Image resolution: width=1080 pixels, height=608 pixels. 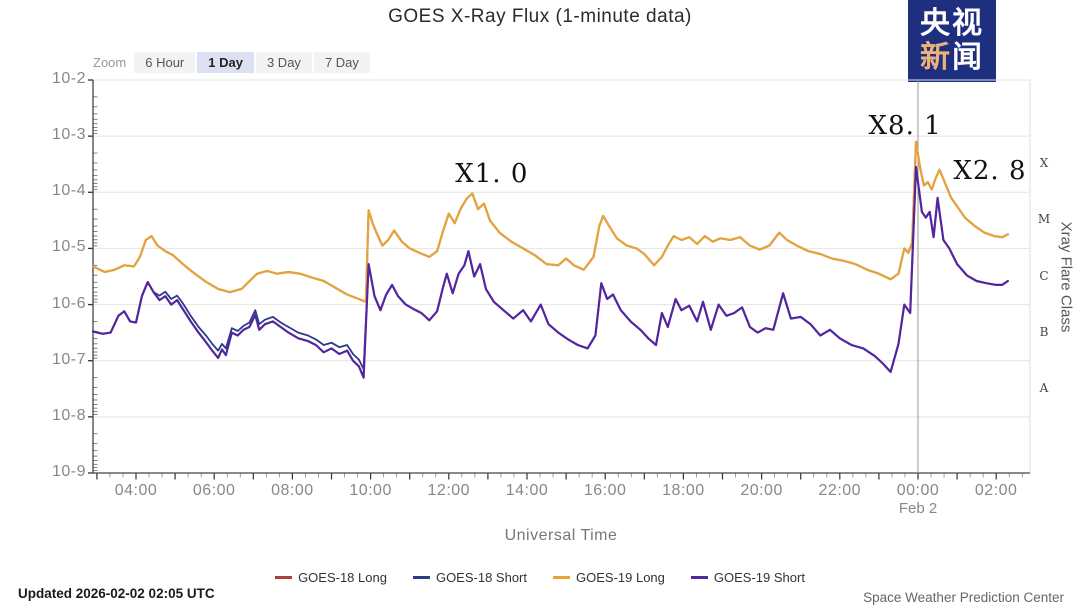 What do you see at coordinates (905, 126) in the screenshot?
I see `flare-annotation: X8. 1` at bounding box center [905, 126].